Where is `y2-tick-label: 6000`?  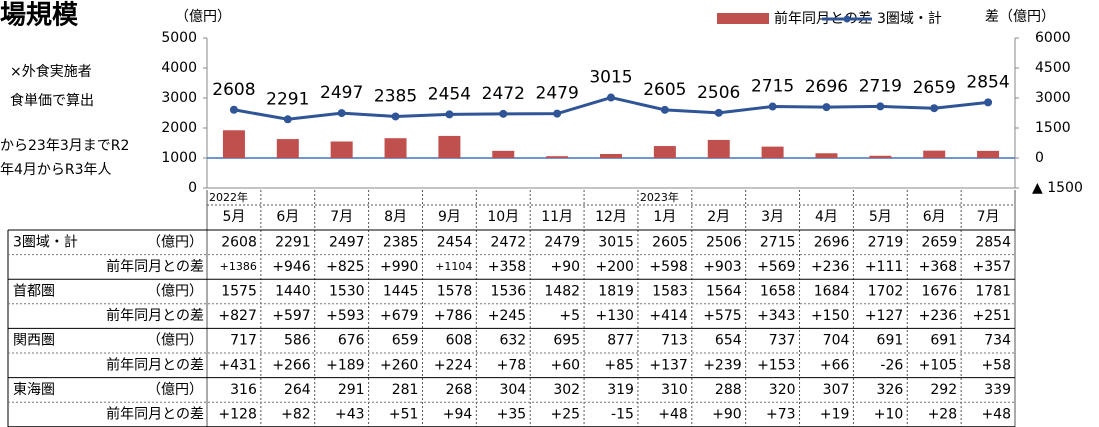 y2-tick-label: 6000 is located at coordinates (1053, 38).